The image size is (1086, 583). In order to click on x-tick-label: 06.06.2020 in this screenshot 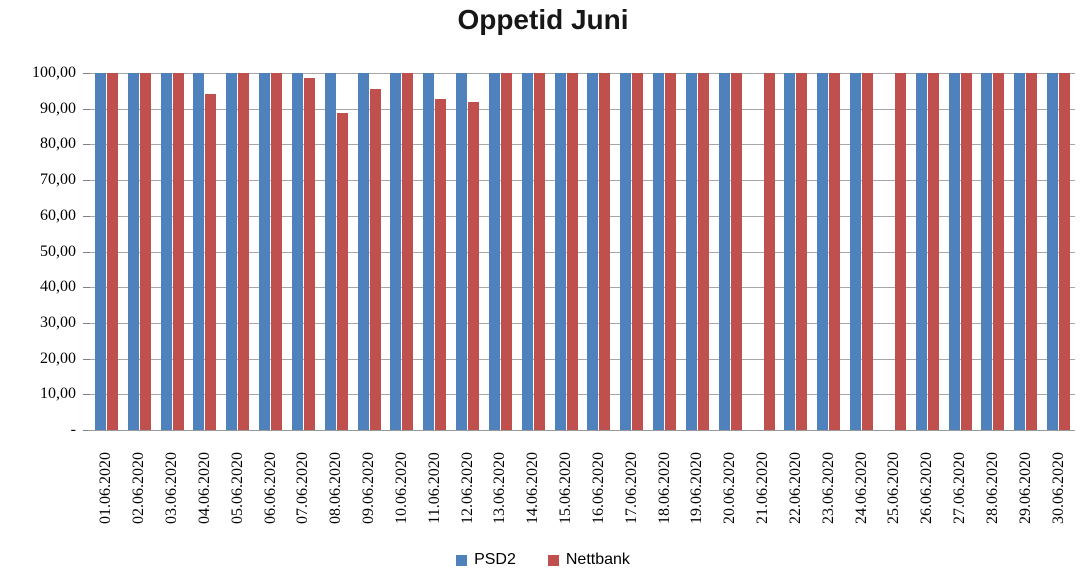, I will do `click(270, 488)`.